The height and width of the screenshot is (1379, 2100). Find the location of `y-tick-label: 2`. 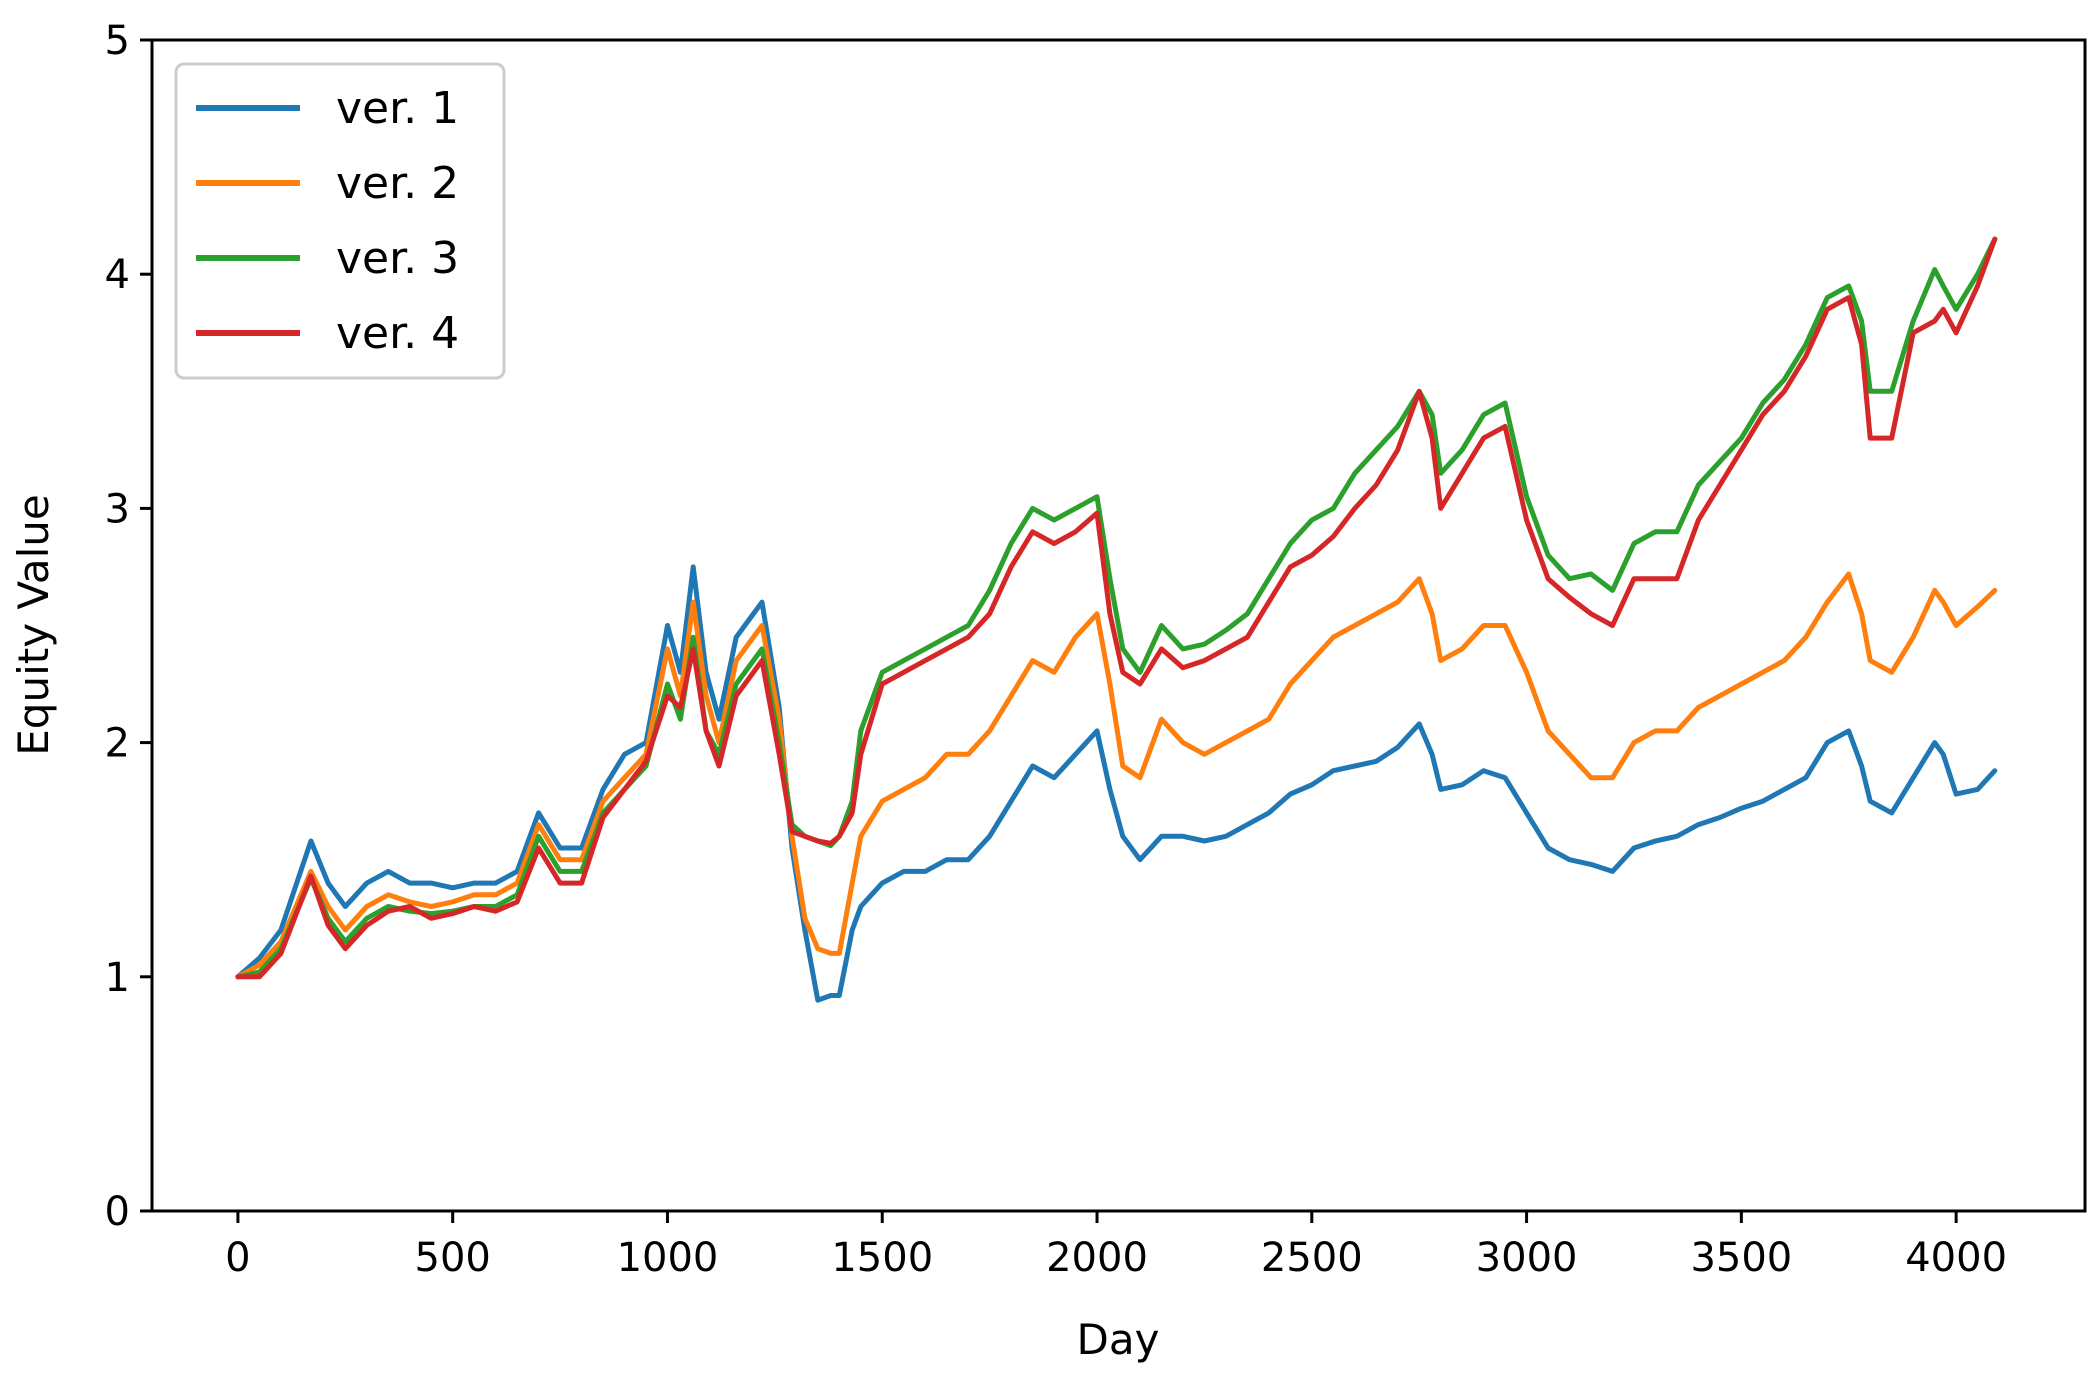

y-tick-label: 2 is located at coordinates (117, 744).